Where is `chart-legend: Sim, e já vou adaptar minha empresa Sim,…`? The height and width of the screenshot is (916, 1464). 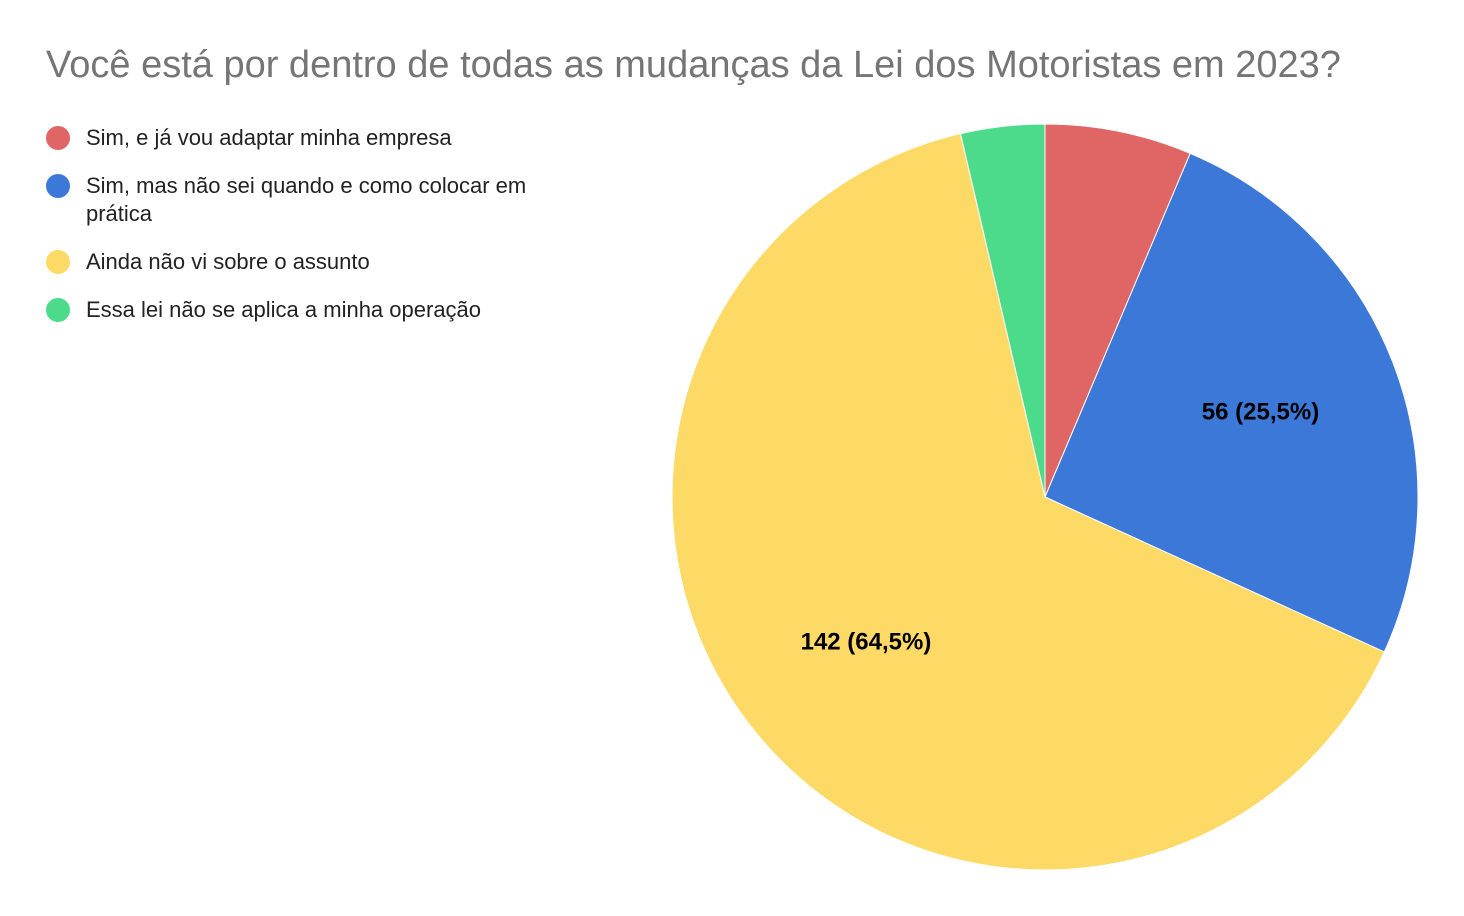 chart-legend: Sim, e já vou adaptar minha empresa Sim,… is located at coordinates (326, 234).